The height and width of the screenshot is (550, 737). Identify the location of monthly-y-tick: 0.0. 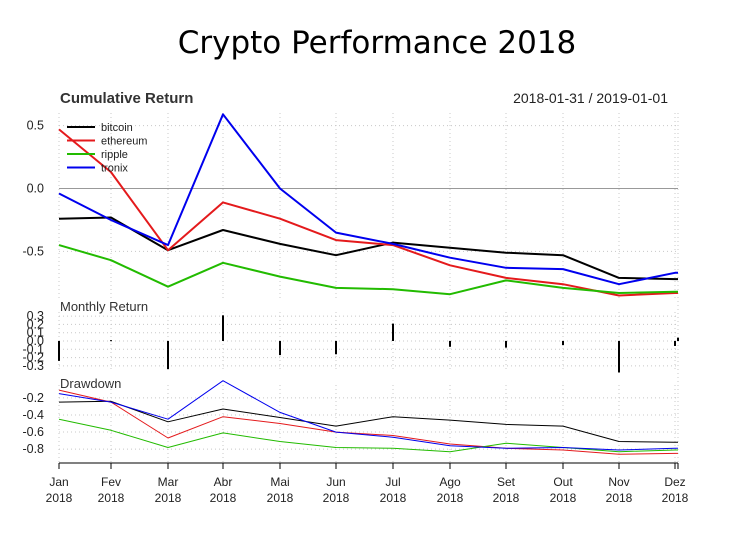
(35, 341).